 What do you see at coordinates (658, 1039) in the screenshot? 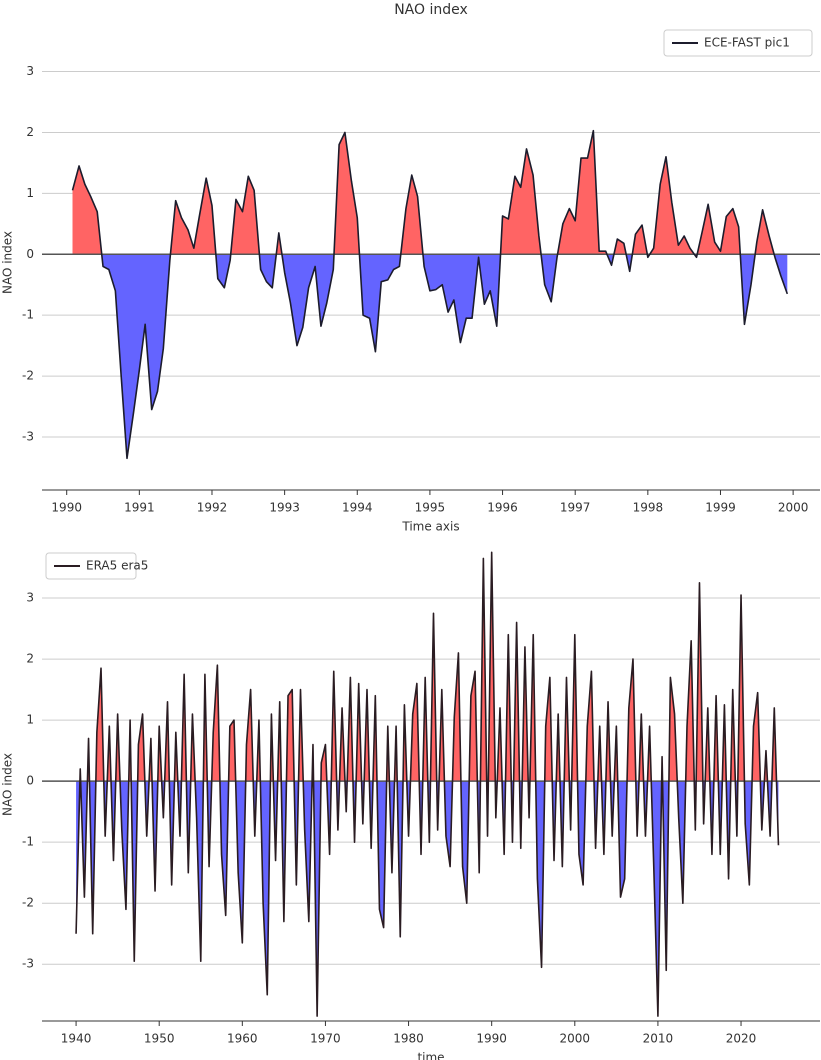
I see `x-tick-label: 2010` at bounding box center [658, 1039].